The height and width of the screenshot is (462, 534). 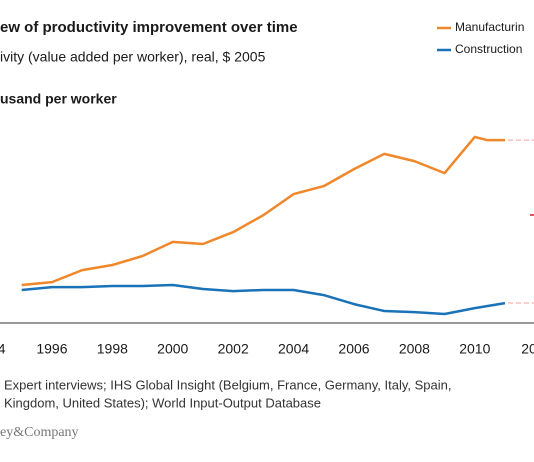 What do you see at coordinates (414, 349) in the screenshot?
I see `x-tick-label: 2008` at bounding box center [414, 349].